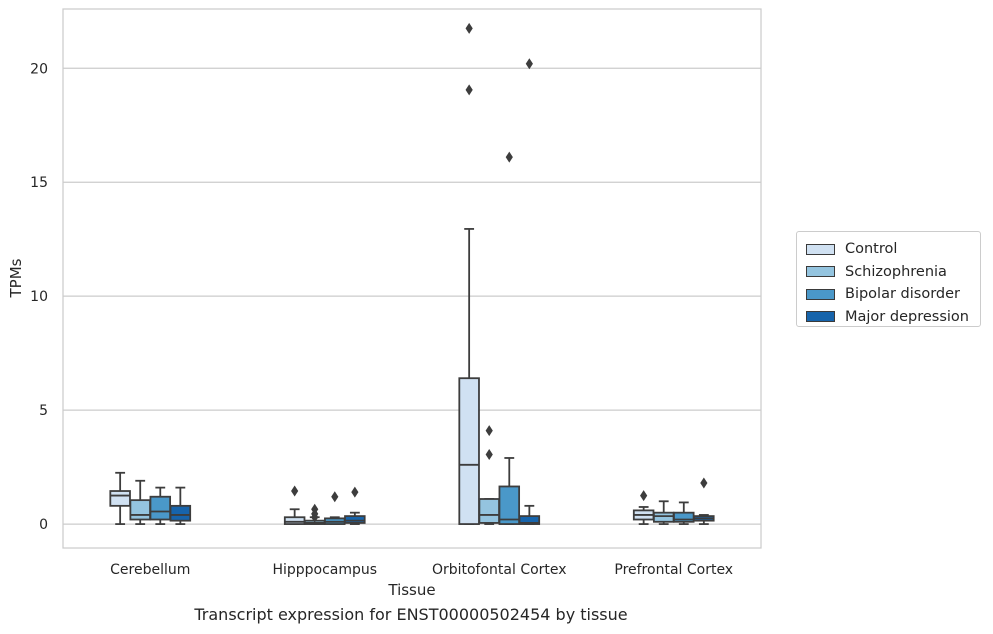 This screenshot has height=634, width=993. What do you see at coordinates (43, 525) in the screenshot?
I see `y-tick-label-0: 0` at bounding box center [43, 525].